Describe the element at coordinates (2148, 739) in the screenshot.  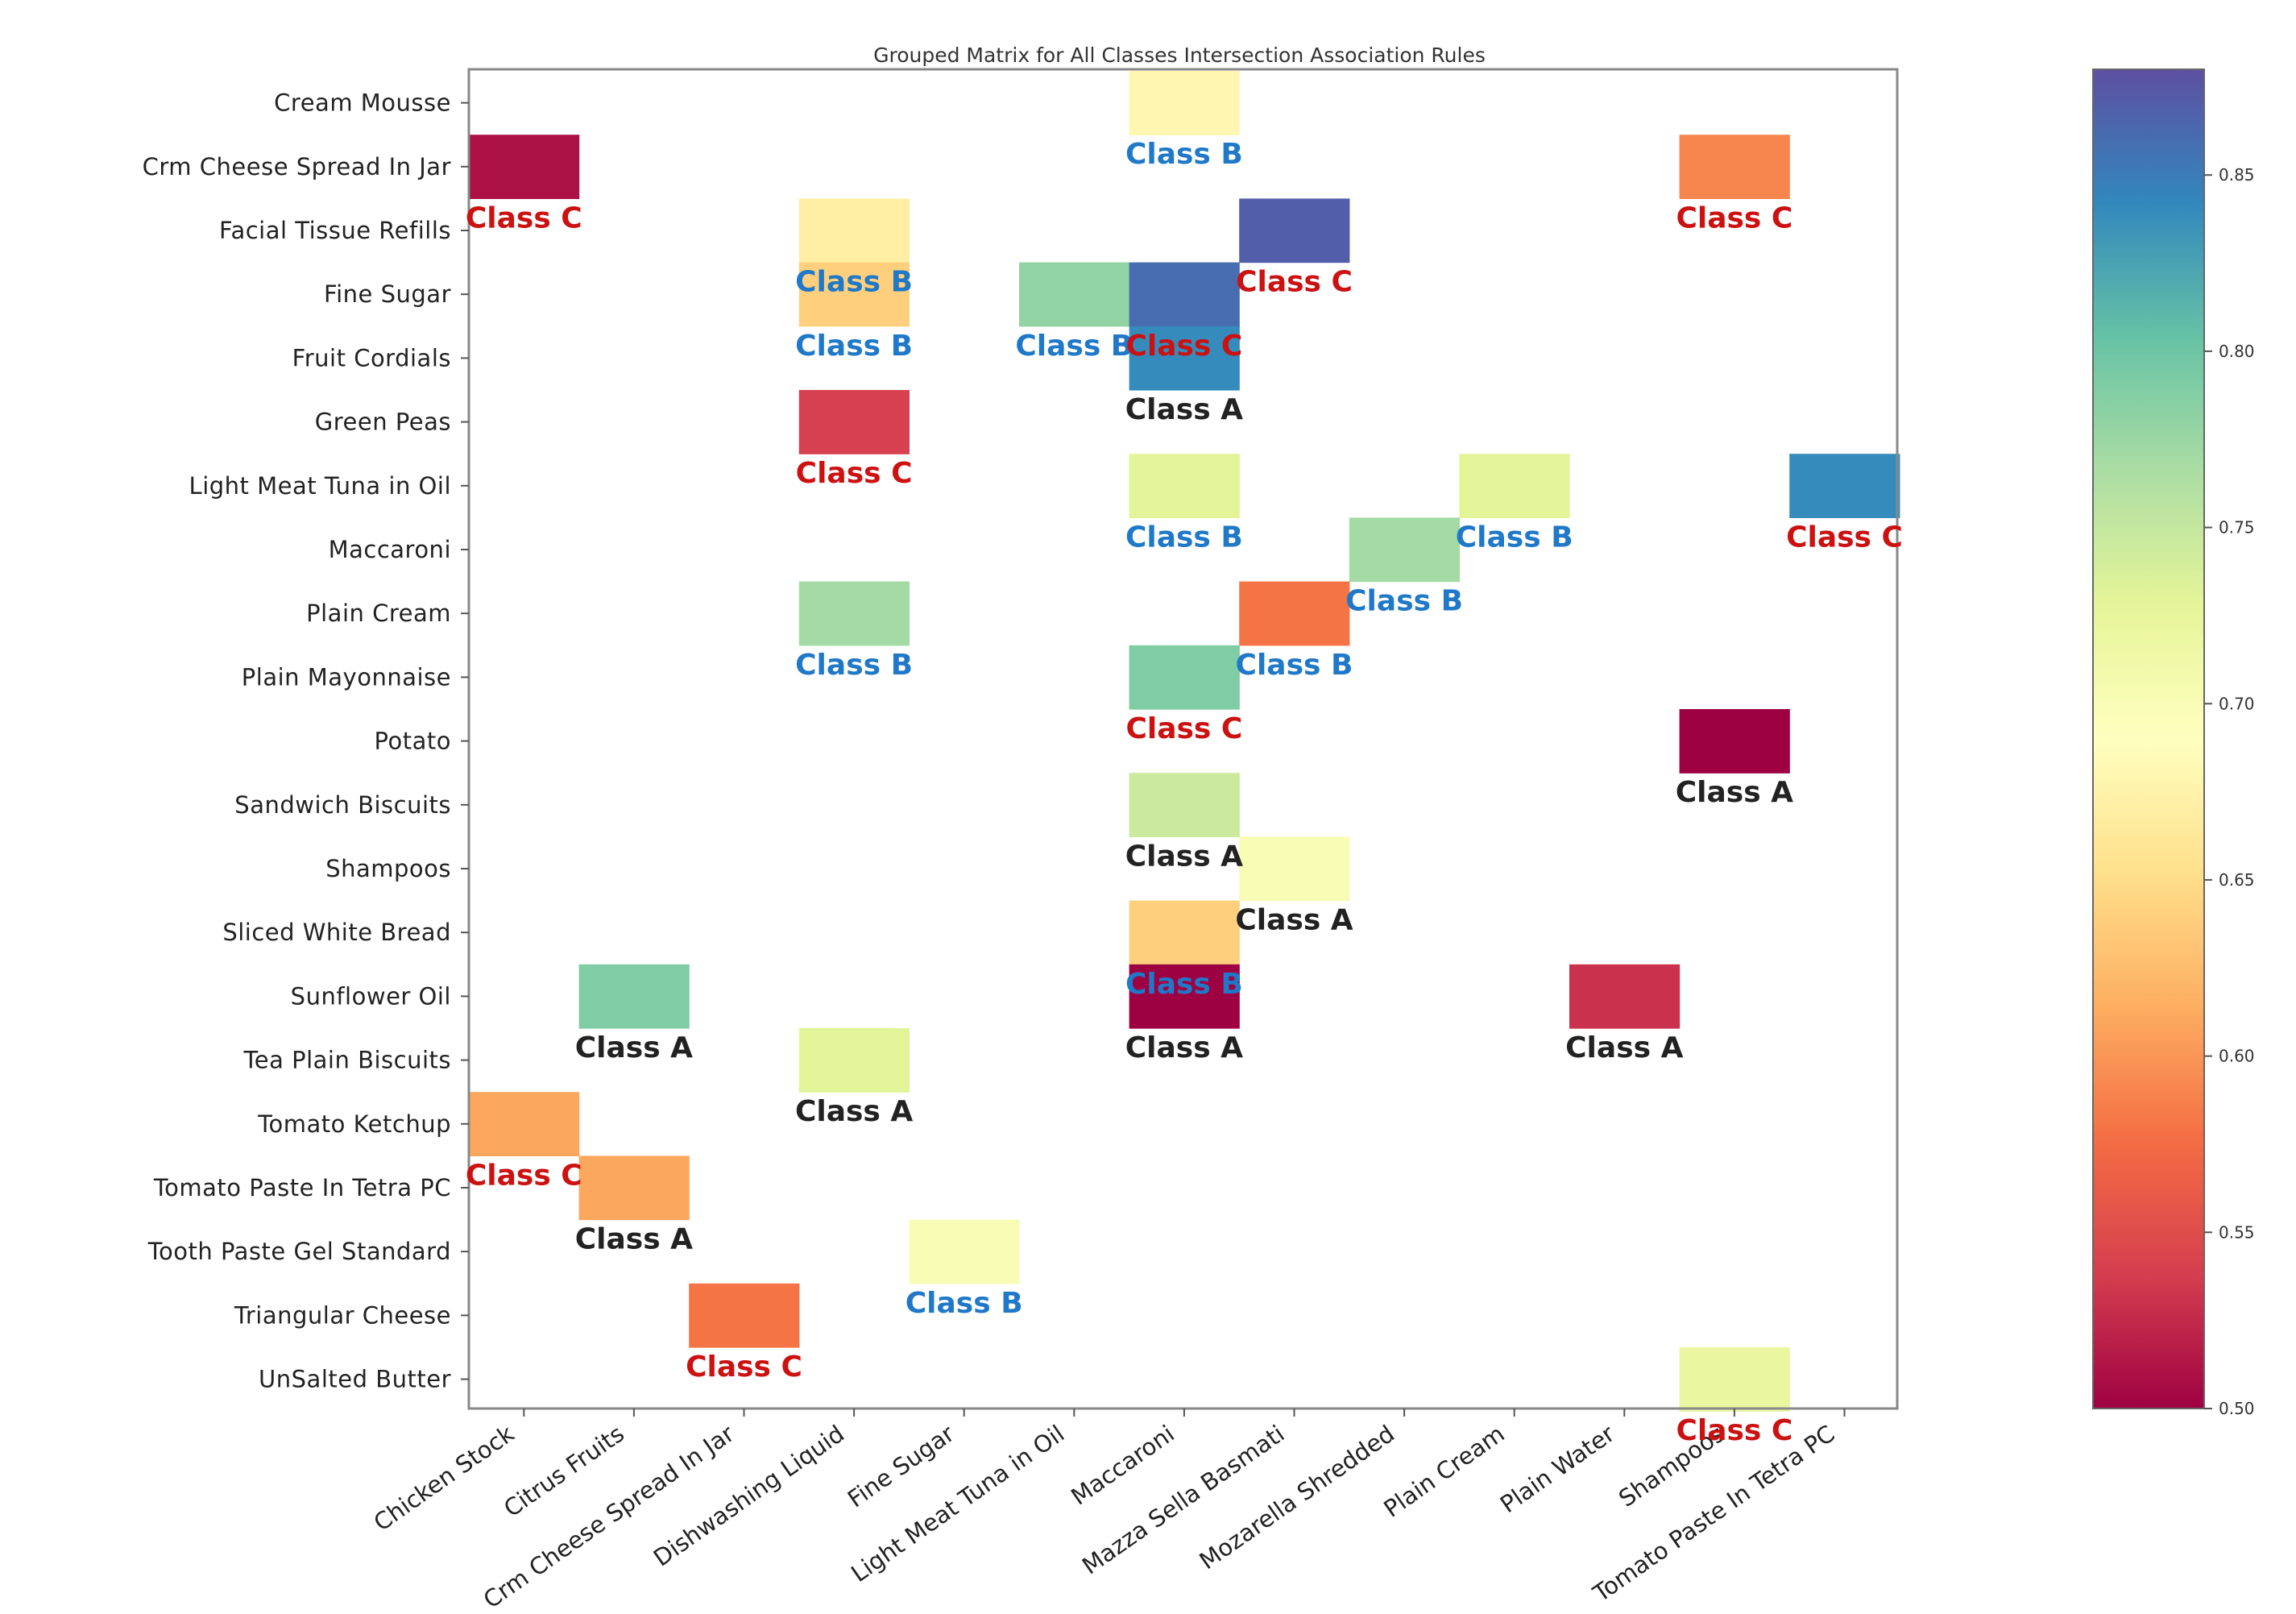
I see `colorbar` at that location.